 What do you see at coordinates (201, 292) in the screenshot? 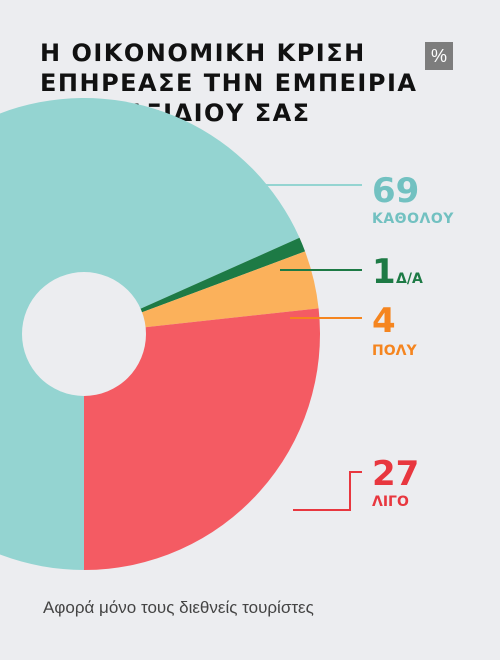
I see `slice-poly` at bounding box center [201, 292].